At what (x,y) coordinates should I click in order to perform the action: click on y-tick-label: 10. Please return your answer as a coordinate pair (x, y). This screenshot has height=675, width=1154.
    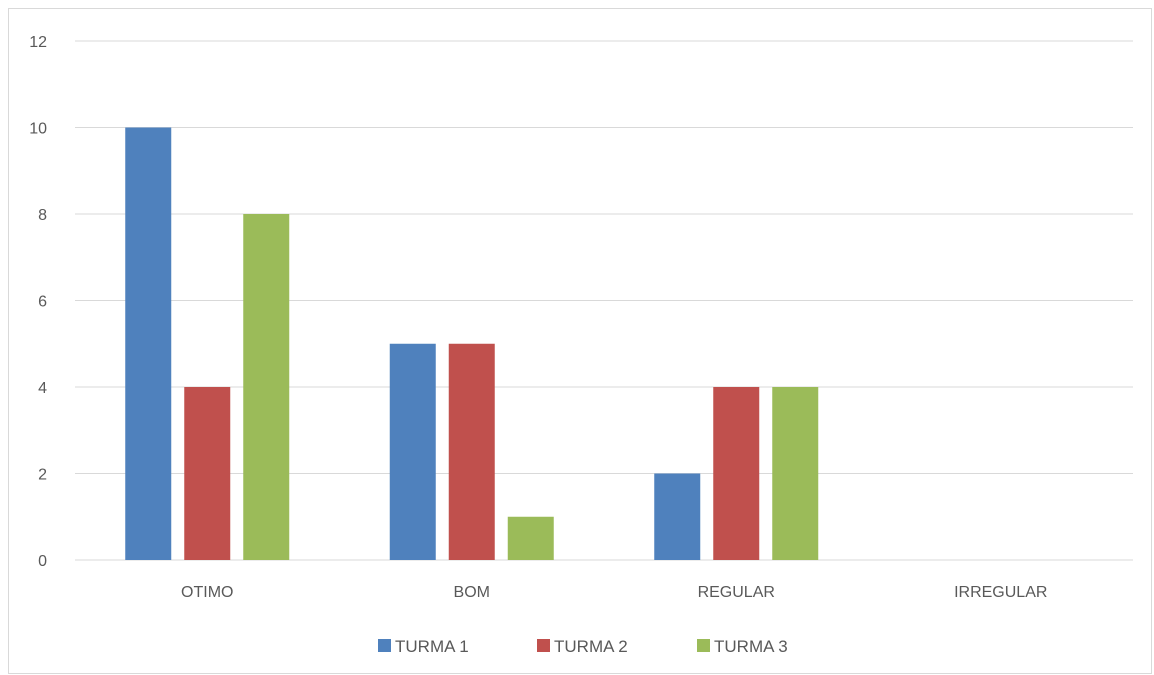
    Looking at the image, I should click on (38, 129).